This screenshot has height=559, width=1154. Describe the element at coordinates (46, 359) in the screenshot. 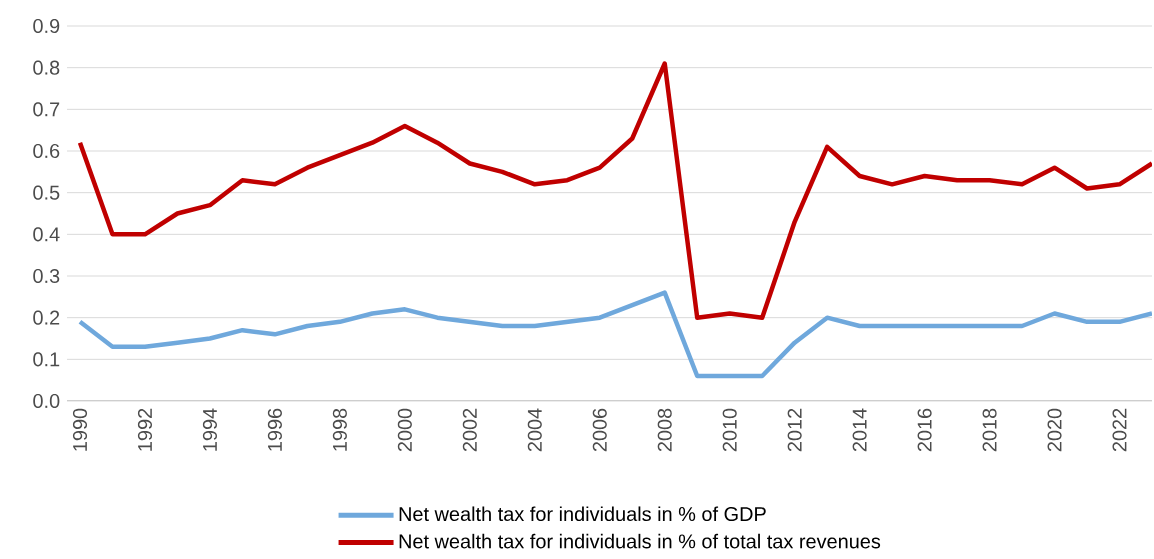

I see `y-tick-label: 0.1` at that location.